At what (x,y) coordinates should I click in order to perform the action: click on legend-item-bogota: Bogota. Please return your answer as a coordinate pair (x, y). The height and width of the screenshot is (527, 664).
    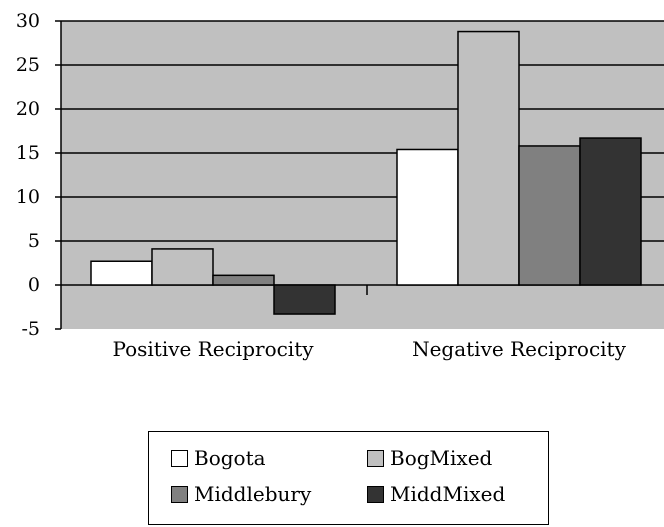
    Looking at the image, I should click on (218, 458).